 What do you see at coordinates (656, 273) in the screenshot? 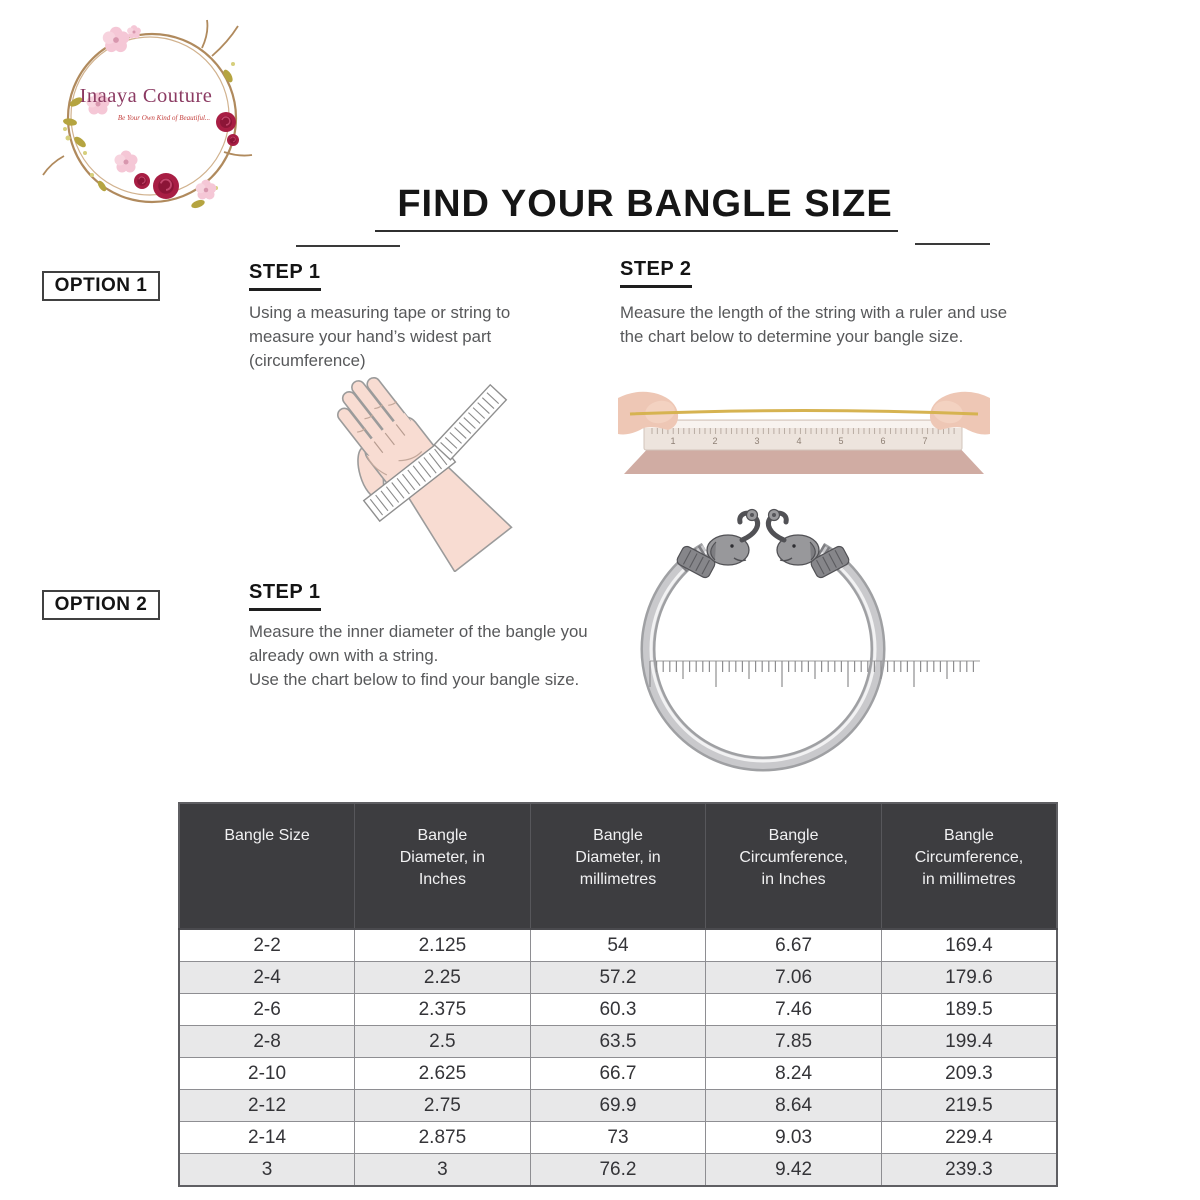
I see `option1-step2-heading: STEP 2` at bounding box center [656, 273].